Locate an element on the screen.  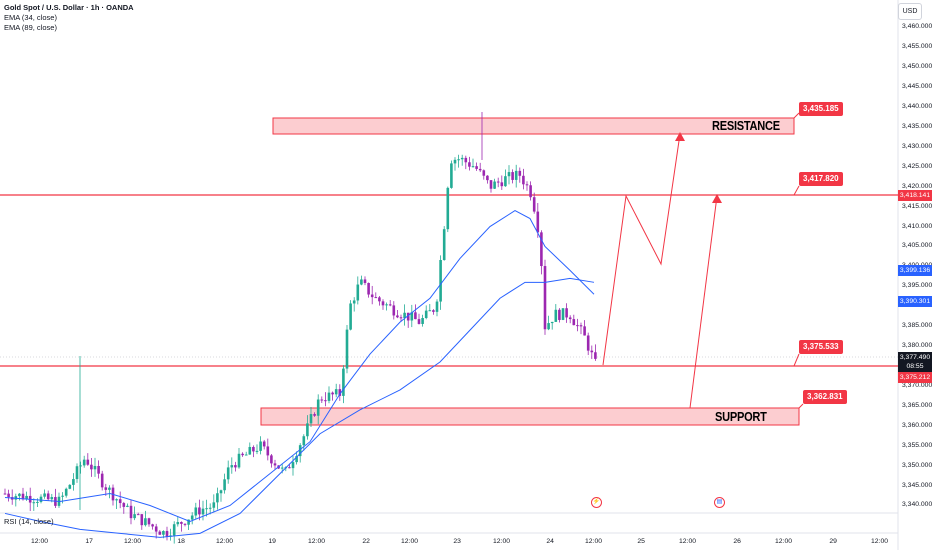
time-tick: 18 is located at coordinates (181, 541).